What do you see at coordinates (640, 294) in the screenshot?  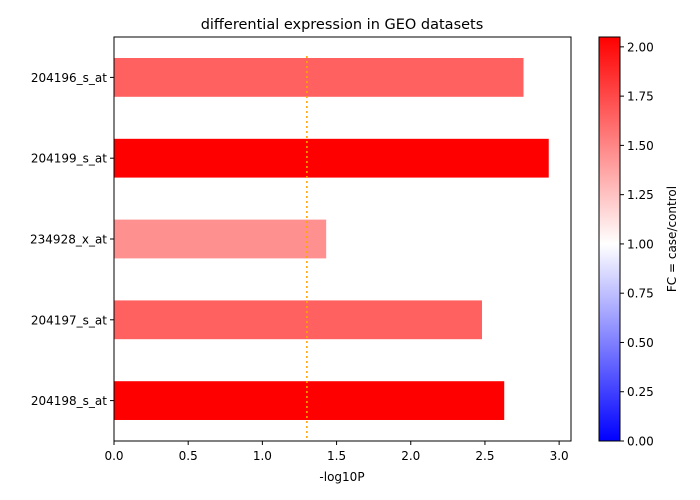 I see `colorbar-tick-label: 0.75` at bounding box center [640, 294].